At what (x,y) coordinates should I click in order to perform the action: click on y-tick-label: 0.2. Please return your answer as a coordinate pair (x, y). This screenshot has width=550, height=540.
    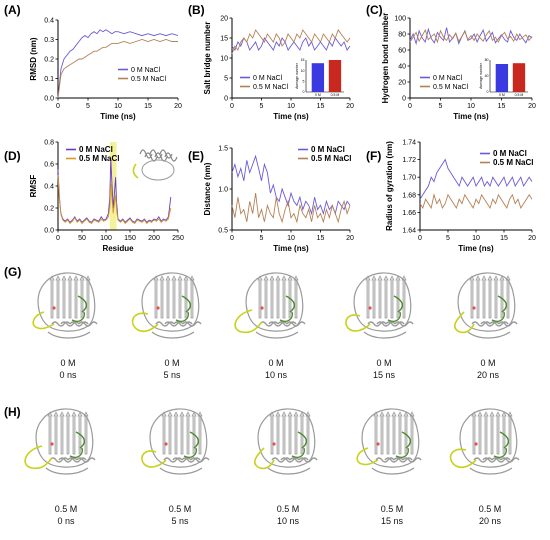
    Looking at the image, I should click on (49, 60).